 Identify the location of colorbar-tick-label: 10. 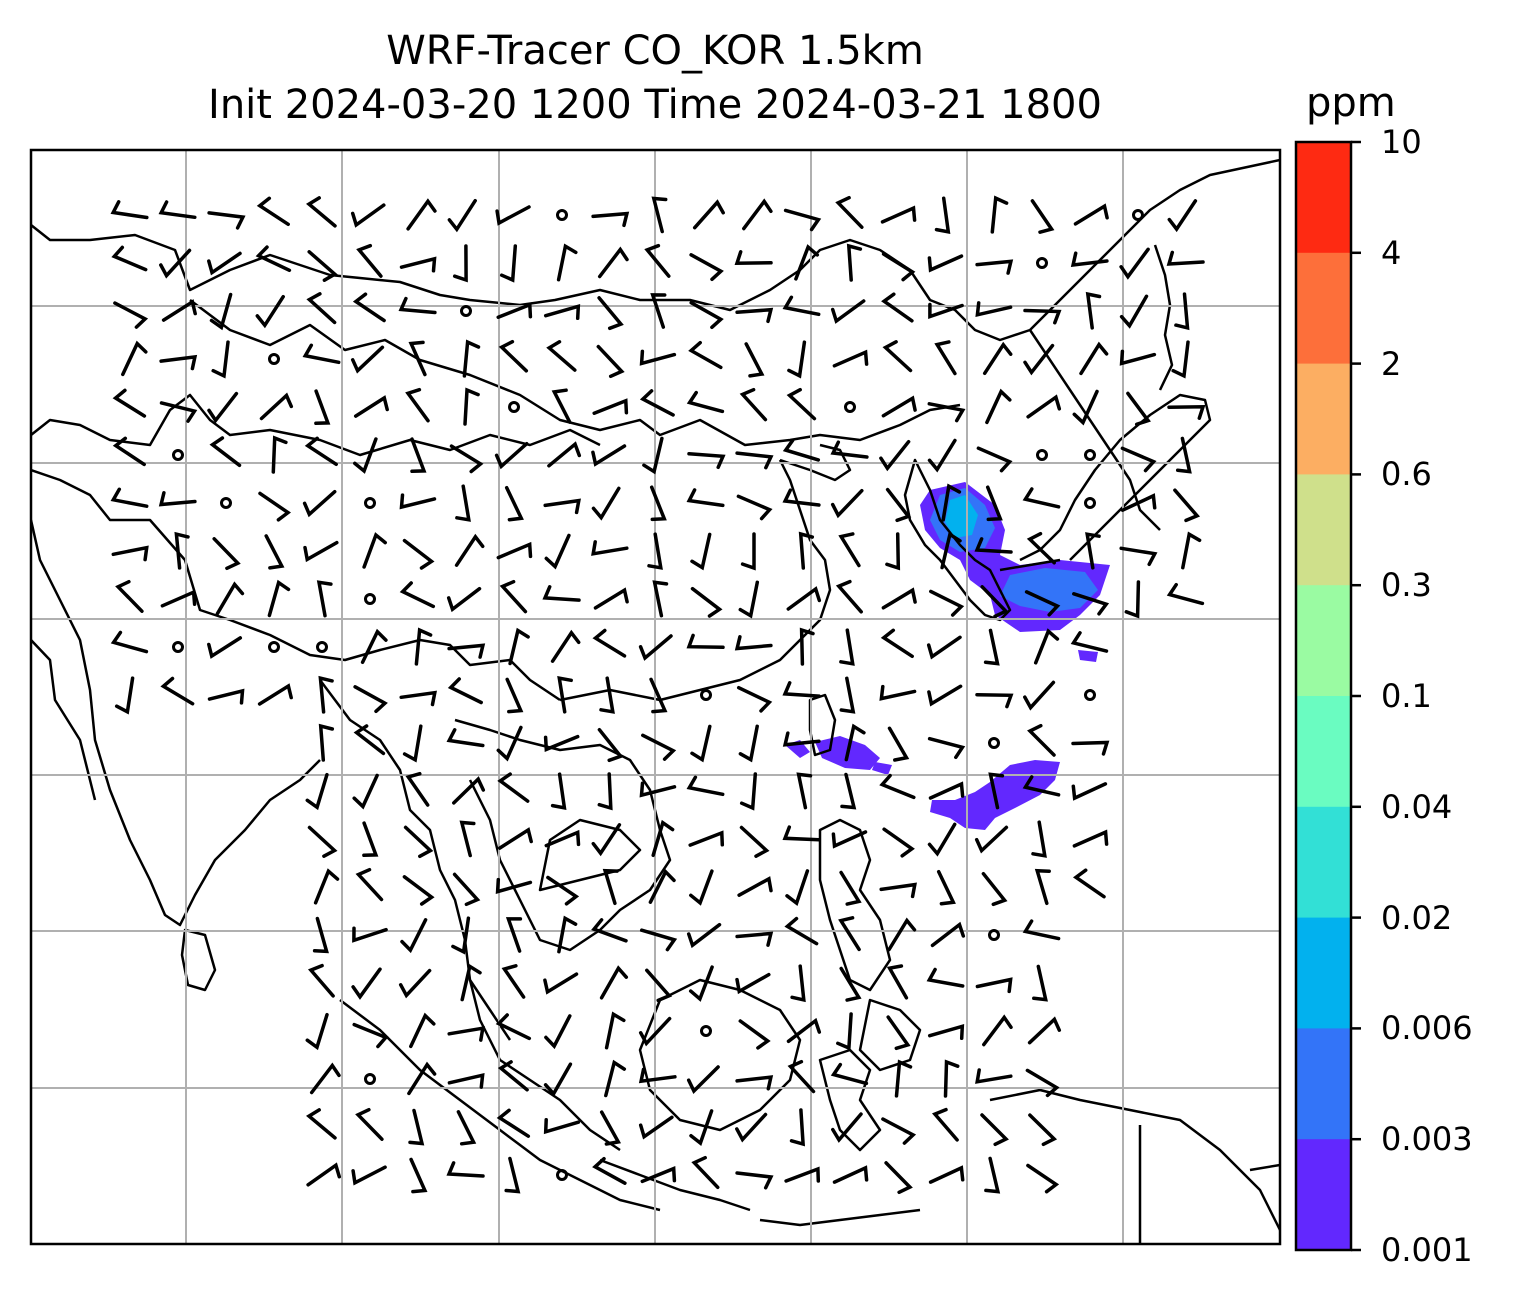
(1401, 142).